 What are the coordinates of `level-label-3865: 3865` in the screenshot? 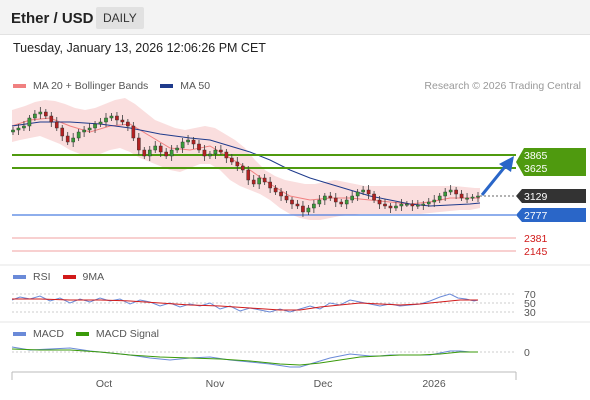 It's located at (536, 156).